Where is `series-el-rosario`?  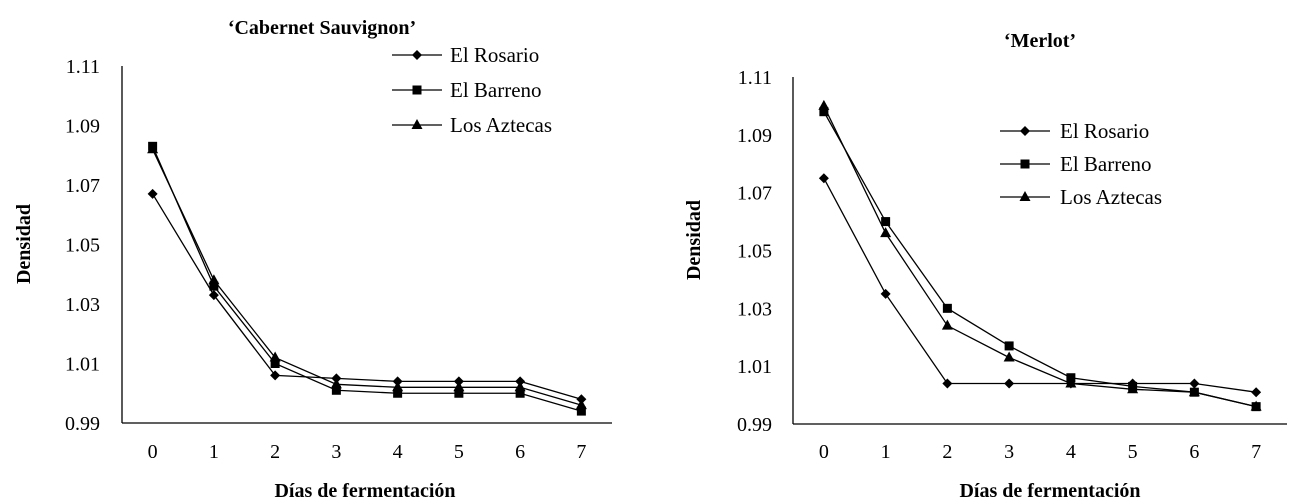 series-el-rosario is located at coordinates (367, 296).